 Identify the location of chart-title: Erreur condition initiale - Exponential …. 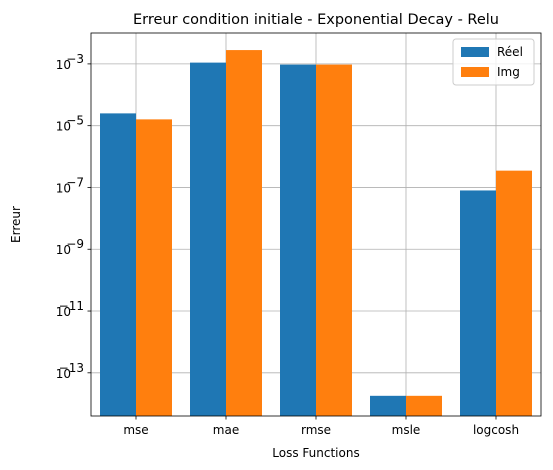
(316, 20).